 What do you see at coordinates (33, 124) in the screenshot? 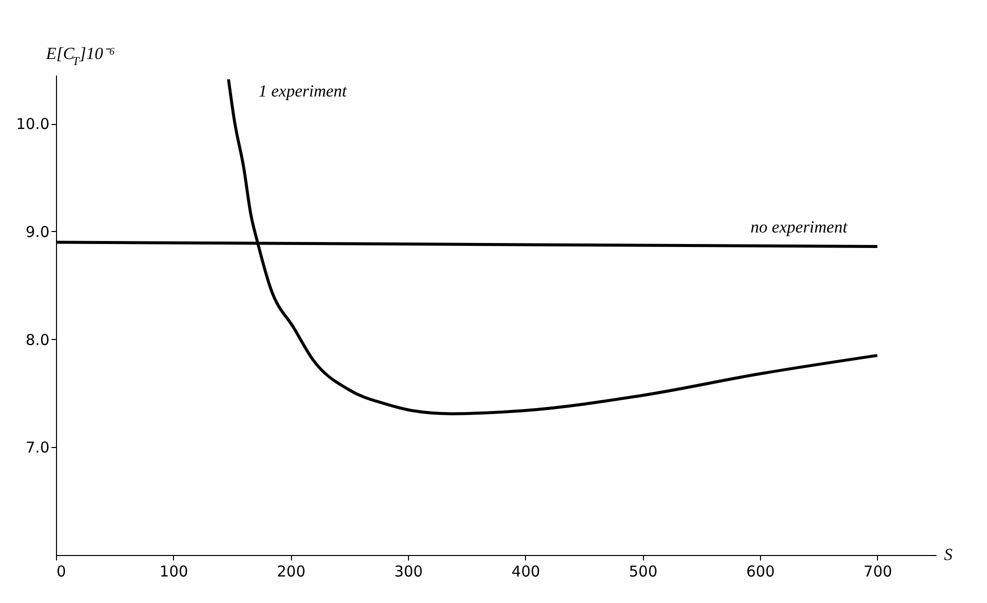
I see `y-tick-label: 10.0` at bounding box center [33, 124].